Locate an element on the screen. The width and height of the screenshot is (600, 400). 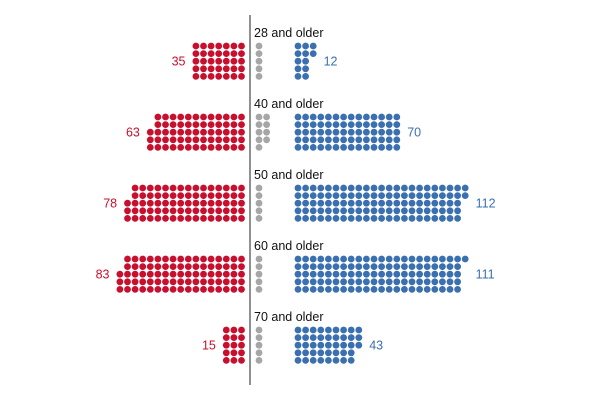
age-group: 40 and older 63 70 is located at coordinates (273, 124).